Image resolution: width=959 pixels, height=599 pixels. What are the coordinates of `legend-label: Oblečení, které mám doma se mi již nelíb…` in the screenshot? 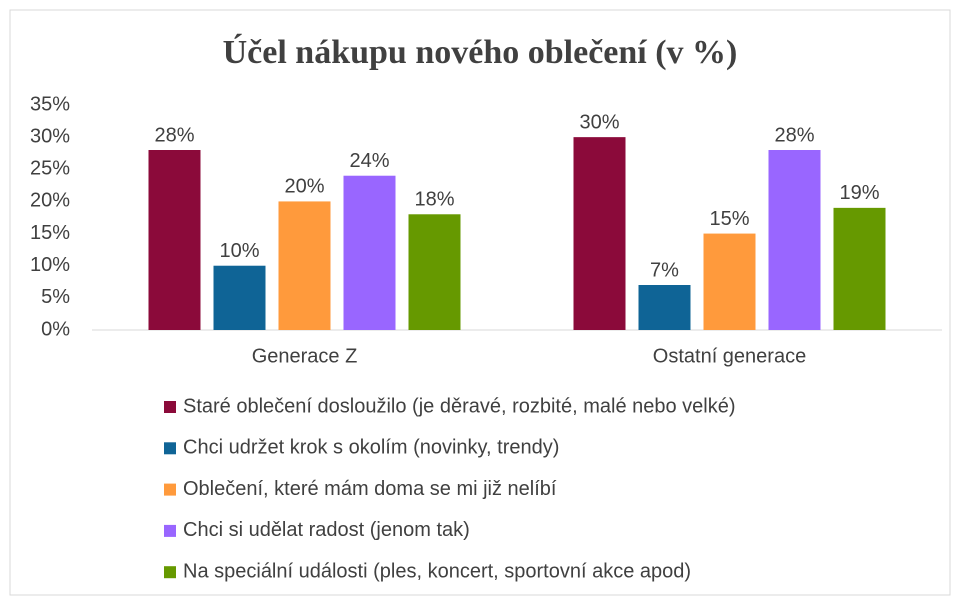 It's located at (370, 489).